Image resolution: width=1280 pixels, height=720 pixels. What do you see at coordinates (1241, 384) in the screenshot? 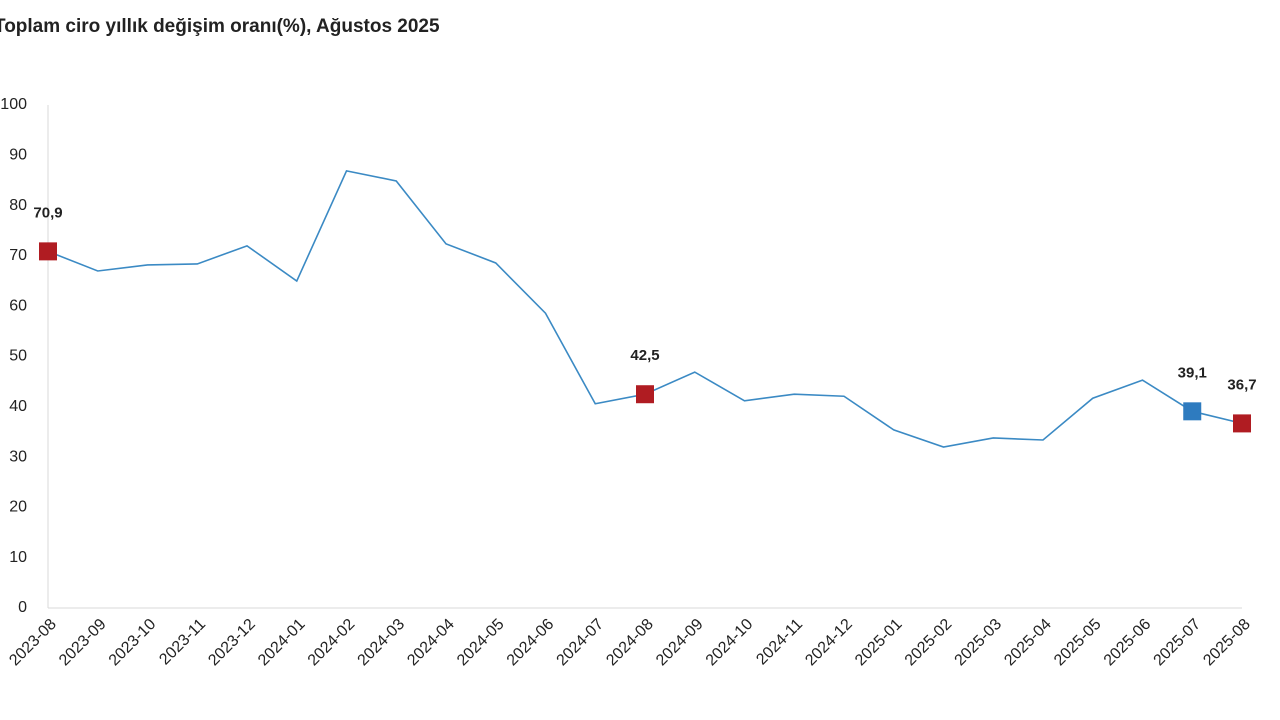
I see `value-label: 36,7` at bounding box center [1241, 384].